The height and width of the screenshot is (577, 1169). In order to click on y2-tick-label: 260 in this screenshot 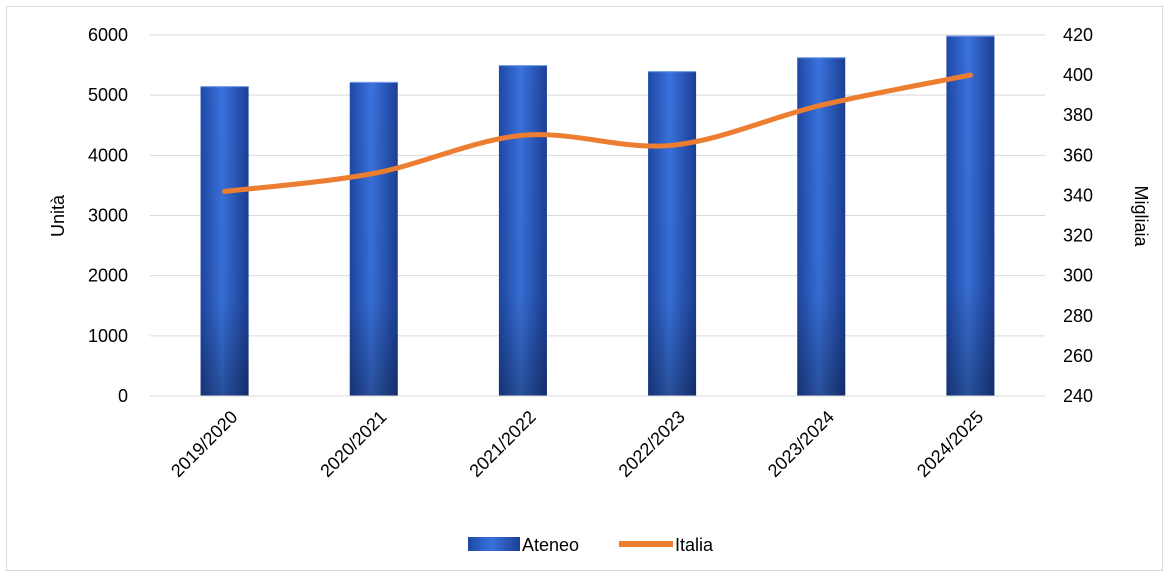, I will do `click(1078, 356)`.